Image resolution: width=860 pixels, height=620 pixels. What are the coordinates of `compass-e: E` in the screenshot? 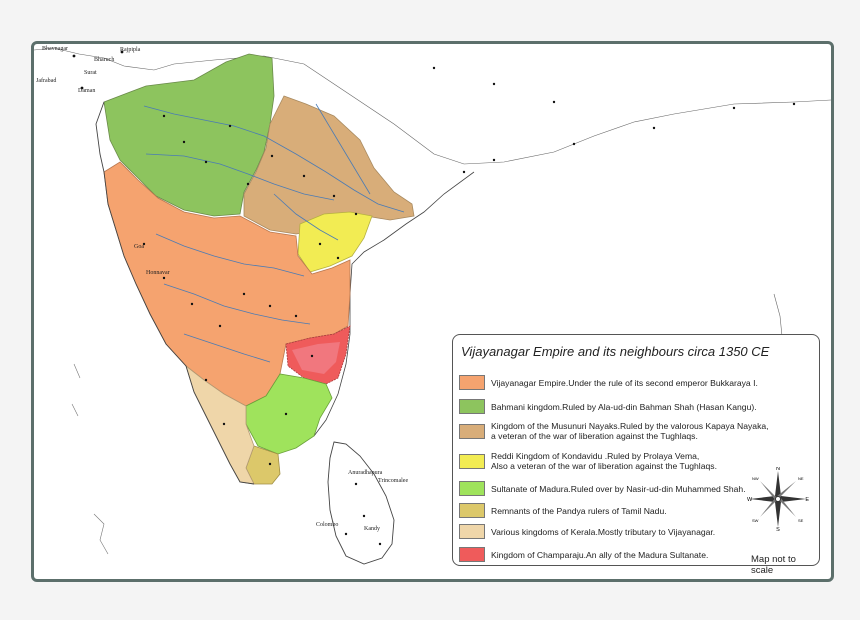 It's located at (807, 500).